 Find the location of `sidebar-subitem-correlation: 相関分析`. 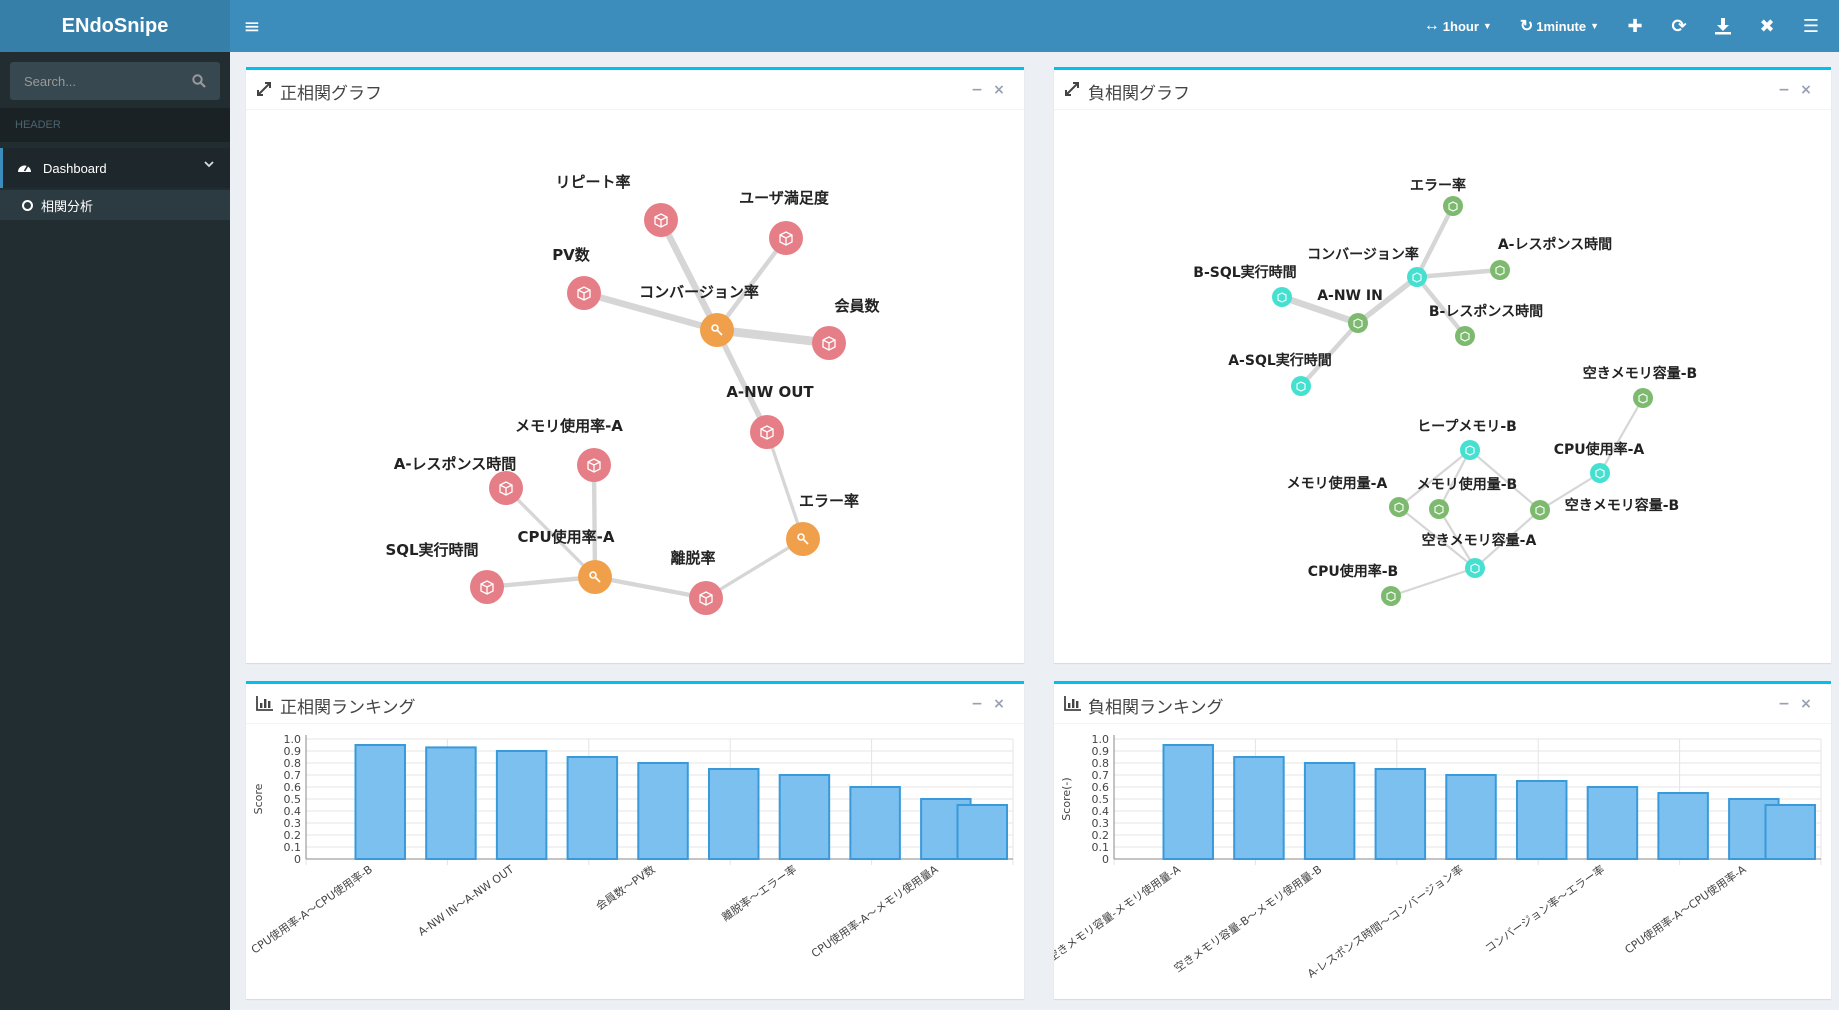

sidebar-subitem-correlation: 相関分析 is located at coordinates (115, 205).